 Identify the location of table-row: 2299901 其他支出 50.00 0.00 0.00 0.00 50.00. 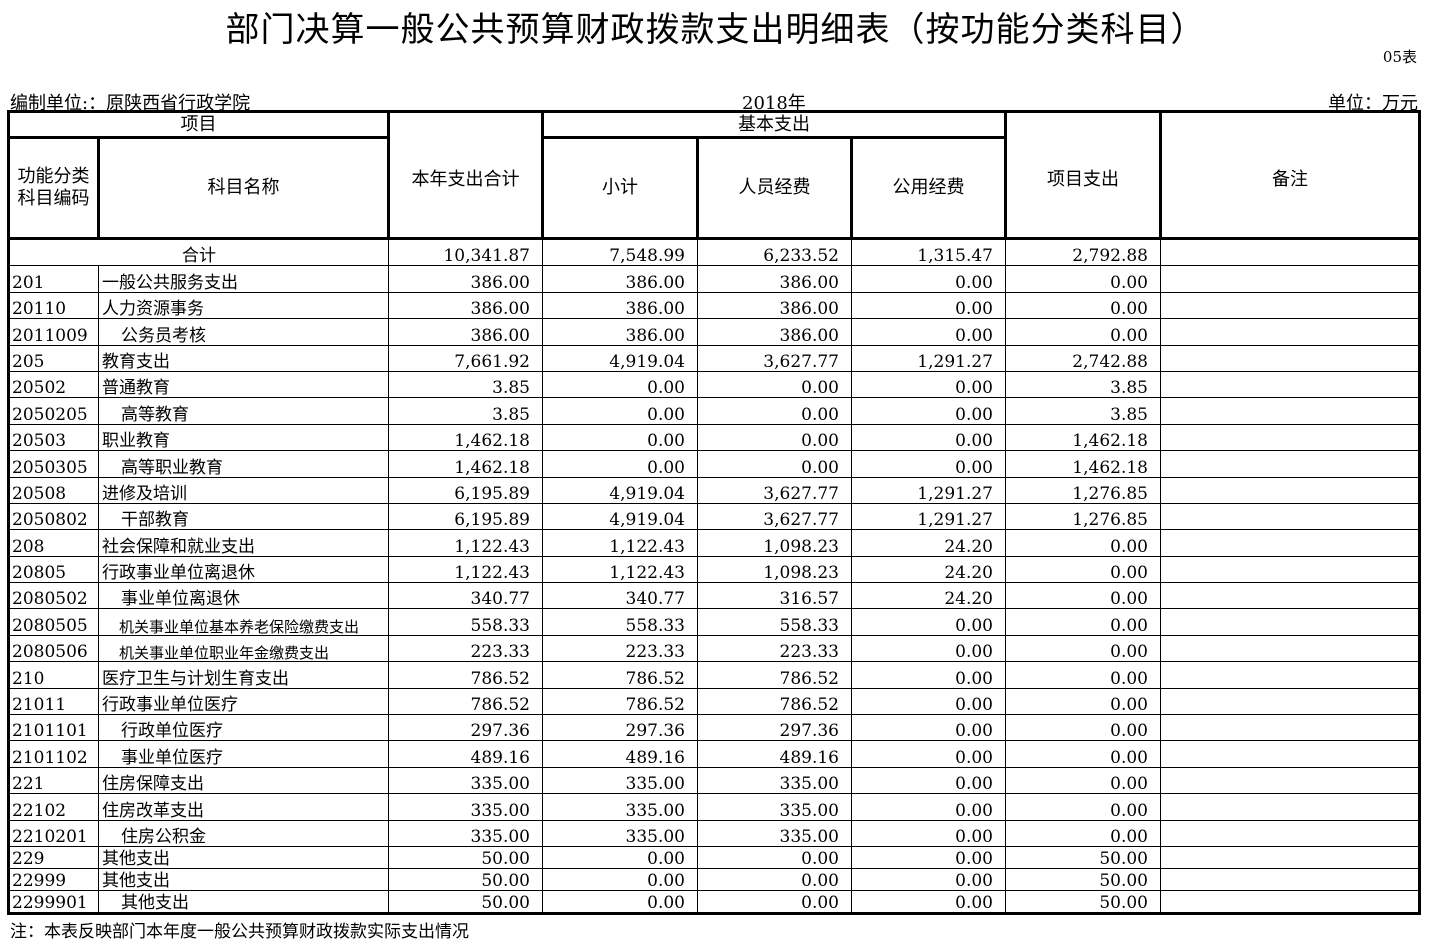
(714, 901).